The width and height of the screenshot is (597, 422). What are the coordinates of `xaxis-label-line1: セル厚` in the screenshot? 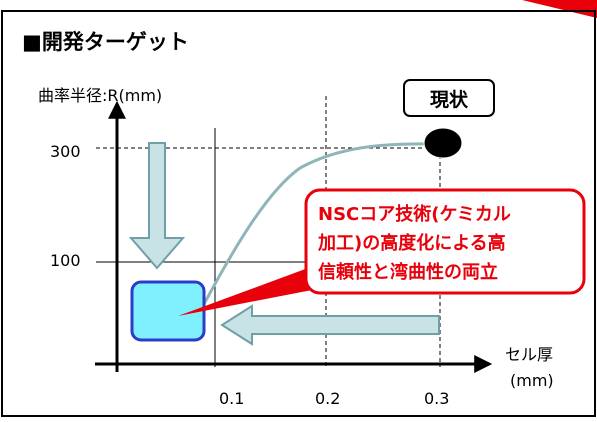 It's located at (529, 354).